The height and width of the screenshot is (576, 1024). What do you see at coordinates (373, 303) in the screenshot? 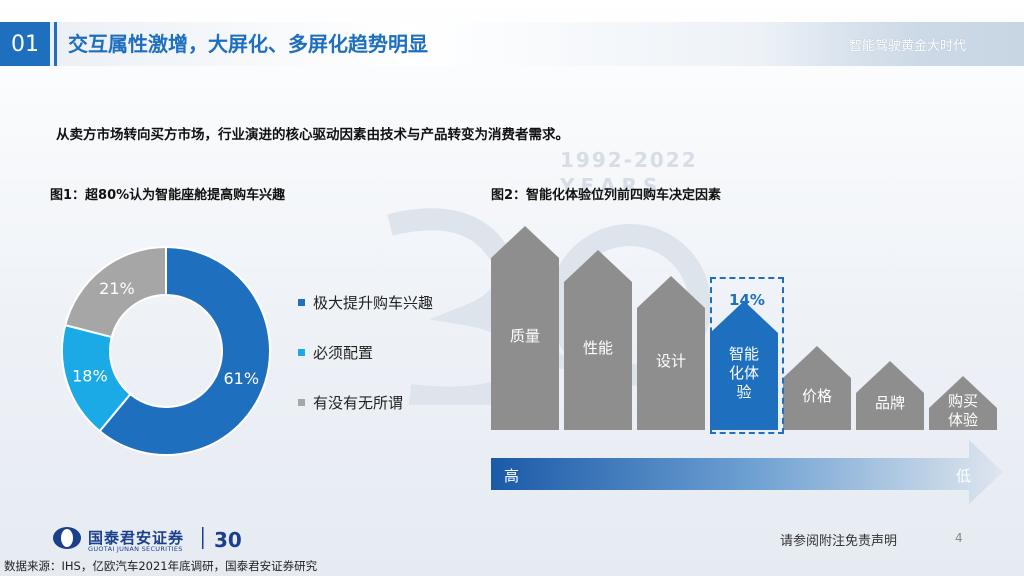
I see `legend-label: 极大提升购车兴趣` at bounding box center [373, 303].